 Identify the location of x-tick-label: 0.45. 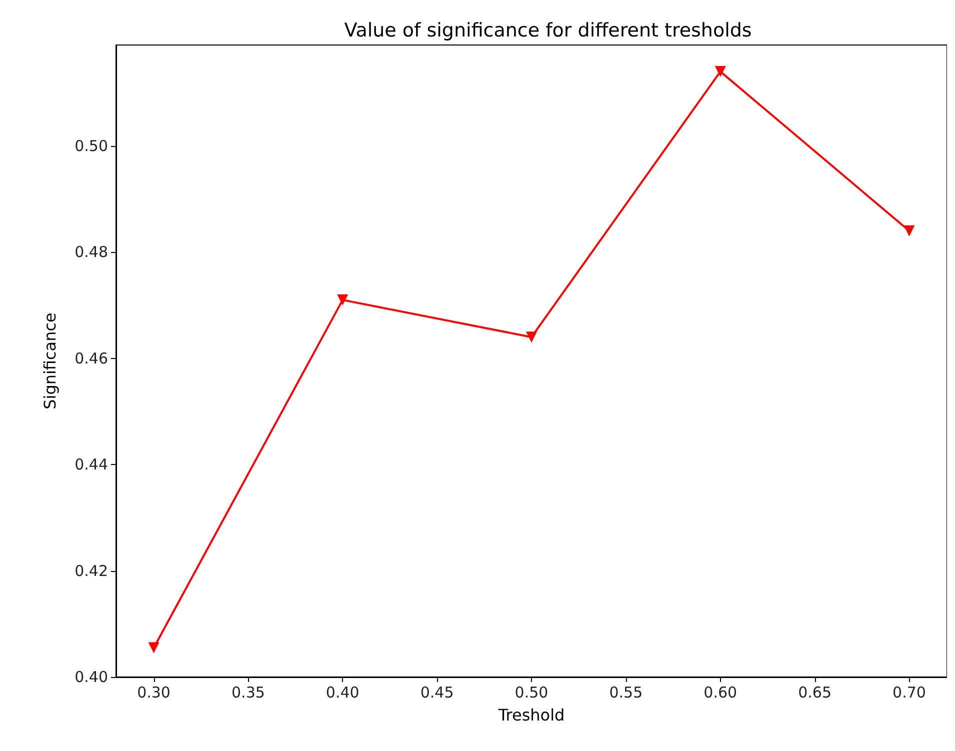
(437, 693).